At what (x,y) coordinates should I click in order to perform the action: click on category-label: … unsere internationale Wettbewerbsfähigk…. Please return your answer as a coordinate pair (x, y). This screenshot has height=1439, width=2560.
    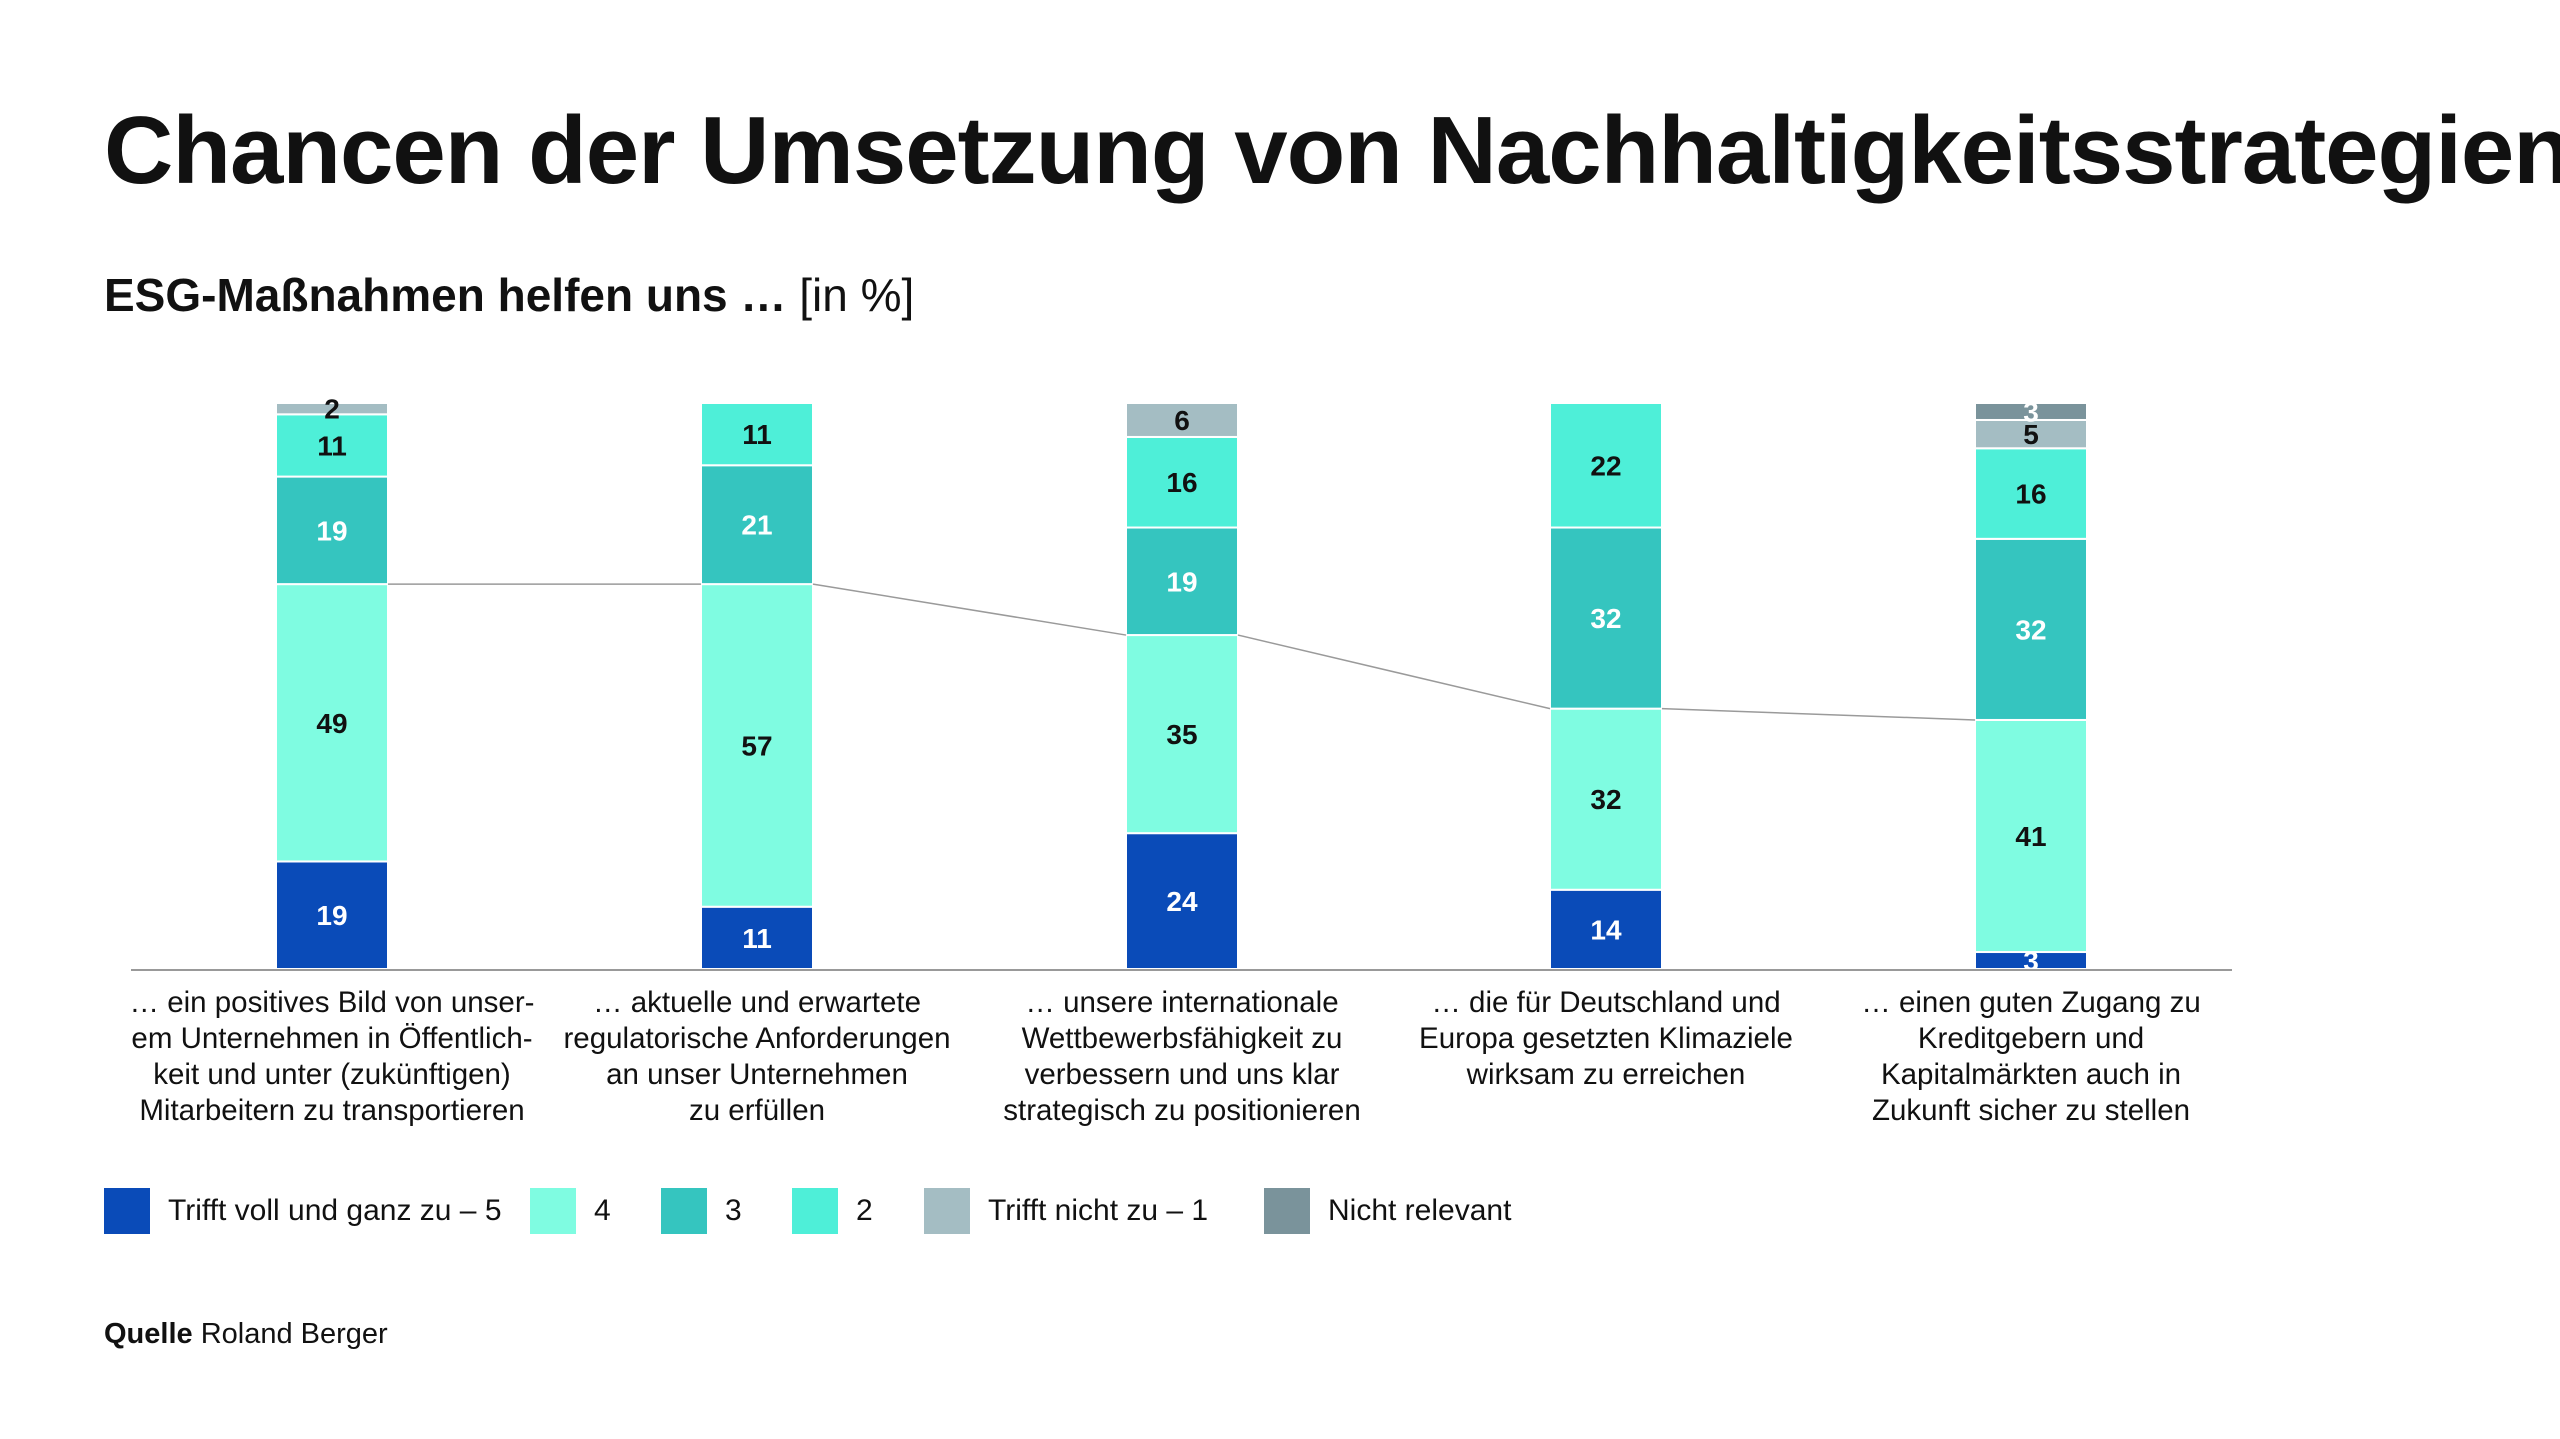
    Looking at the image, I should click on (1182, 1056).